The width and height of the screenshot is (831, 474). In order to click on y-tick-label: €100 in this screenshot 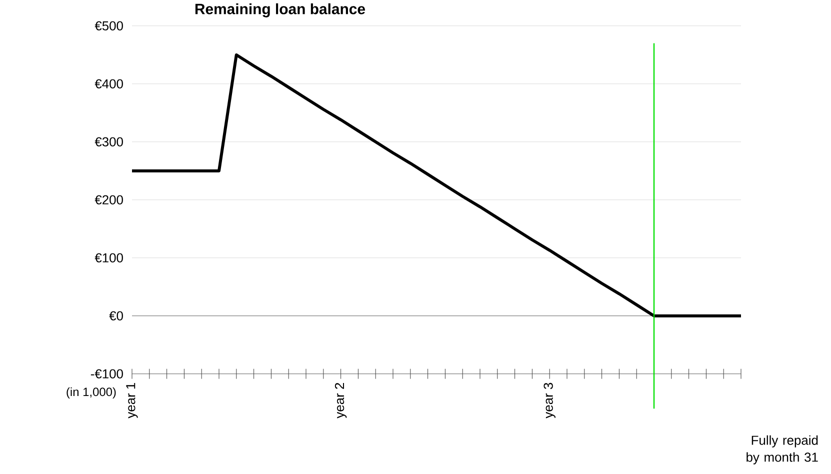, I will do `click(108, 257)`.